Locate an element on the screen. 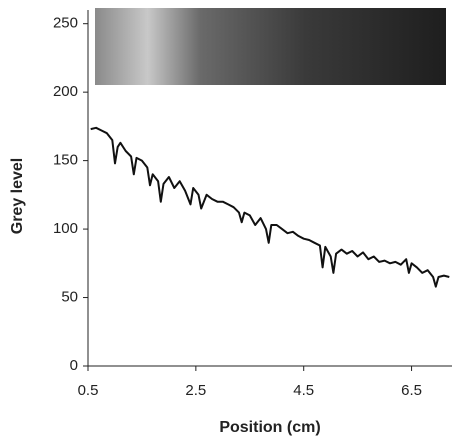  x-tick-label: 6.5 is located at coordinates (411, 390).